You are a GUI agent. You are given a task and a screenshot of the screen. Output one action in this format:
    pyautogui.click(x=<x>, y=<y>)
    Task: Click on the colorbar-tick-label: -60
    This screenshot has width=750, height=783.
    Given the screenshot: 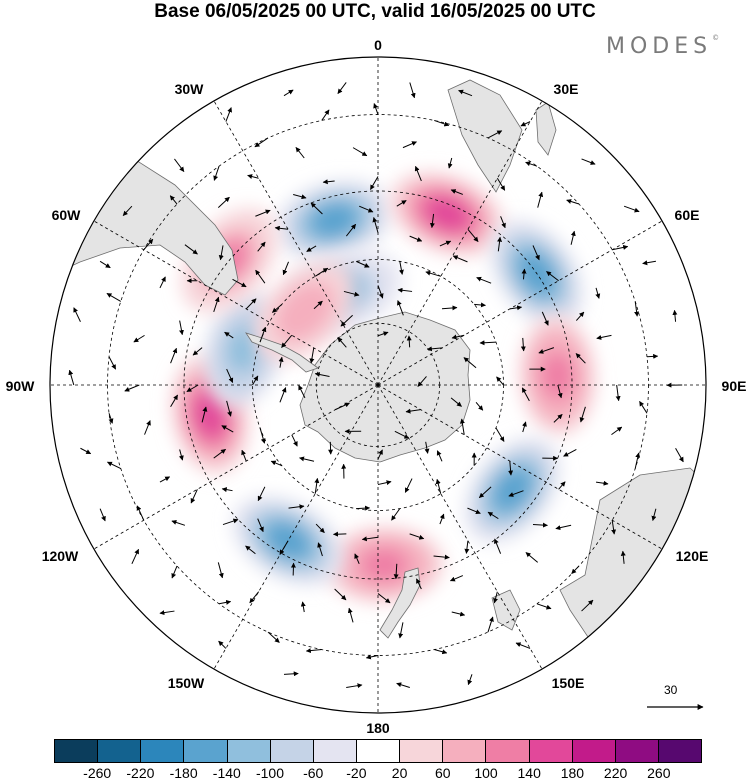 What is the action you would take?
    pyautogui.click(x=313, y=773)
    